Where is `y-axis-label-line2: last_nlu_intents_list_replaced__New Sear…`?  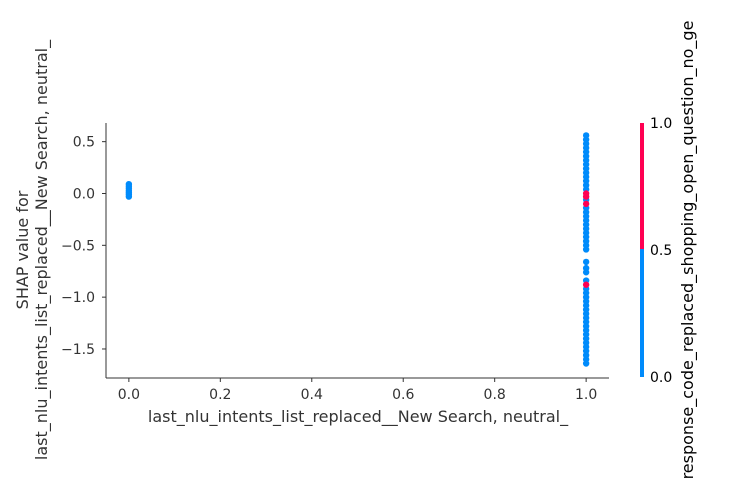
y-axis-label-line2: last_nlu_intents_list_replaced__New Sear… is located at coordinates (42, 249).